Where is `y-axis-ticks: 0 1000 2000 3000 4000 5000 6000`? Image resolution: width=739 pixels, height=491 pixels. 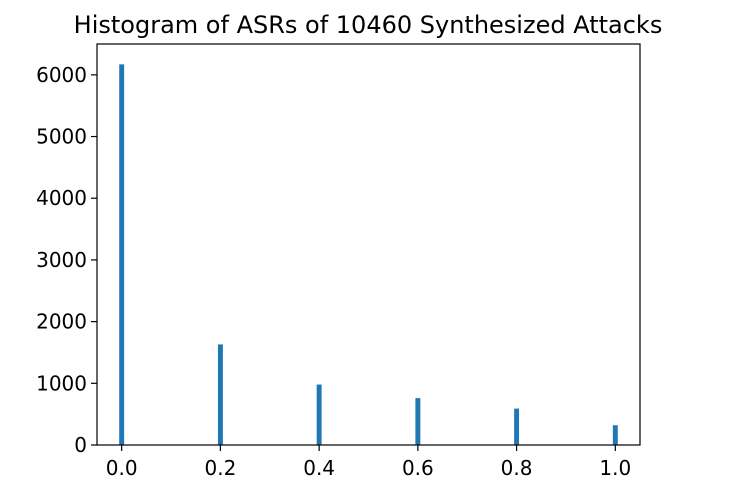
y-axis-ticks: 0 1000 2000 3000 4000 5000 6000 is located at coordinates (66, 260).